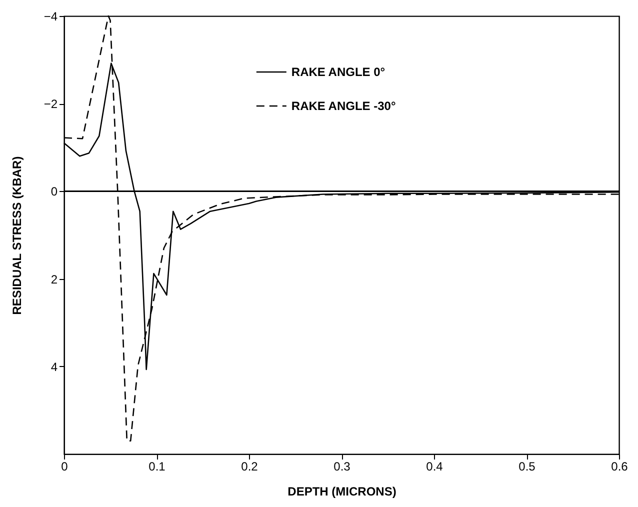 This screenshot has width=638, height=507. Describe the element at coordinates (64, 467) in the screenshot. I see `x-tick-label: 0` at that location.